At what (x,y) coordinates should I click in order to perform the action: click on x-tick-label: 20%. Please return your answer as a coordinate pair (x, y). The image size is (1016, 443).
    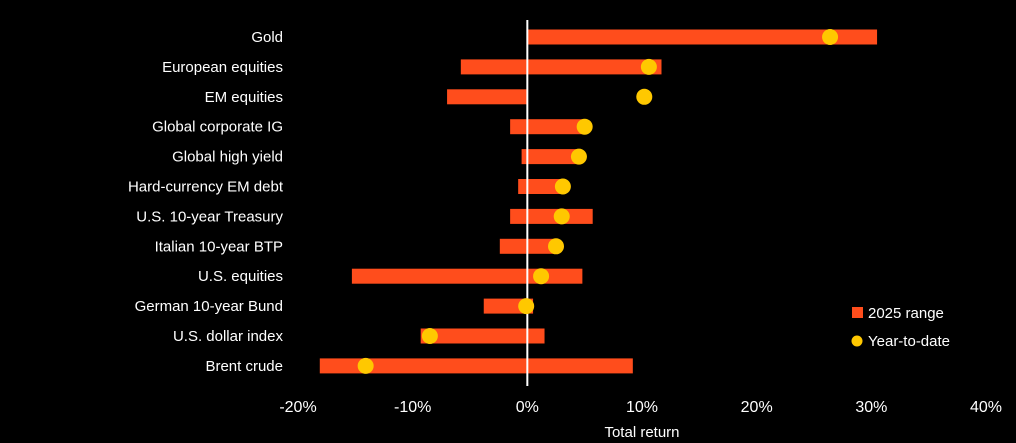
    Looking at the image, I should click on (757, 407).